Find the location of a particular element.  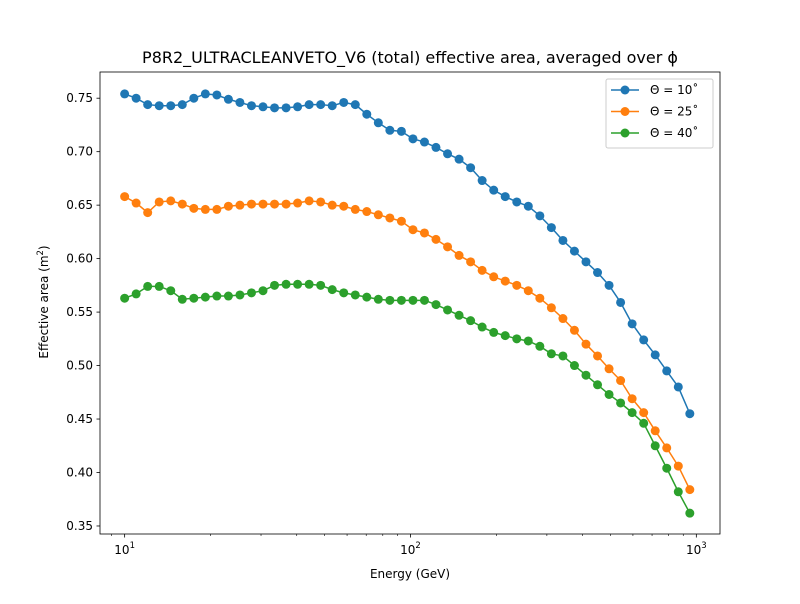

y-axis-label-text: Effective area (m is located at coordinates (44, 306).